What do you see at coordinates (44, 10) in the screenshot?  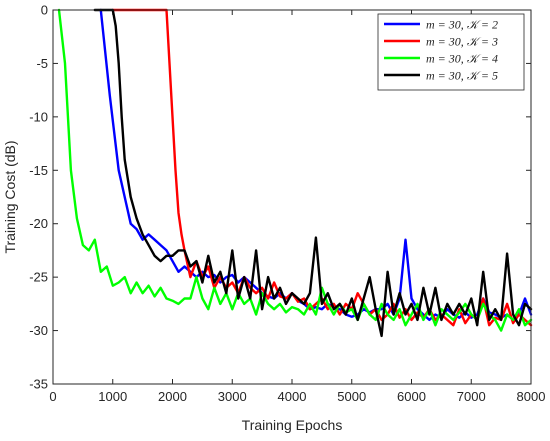 I see `y-tick-label: 0` at bounding box center [44, 10].